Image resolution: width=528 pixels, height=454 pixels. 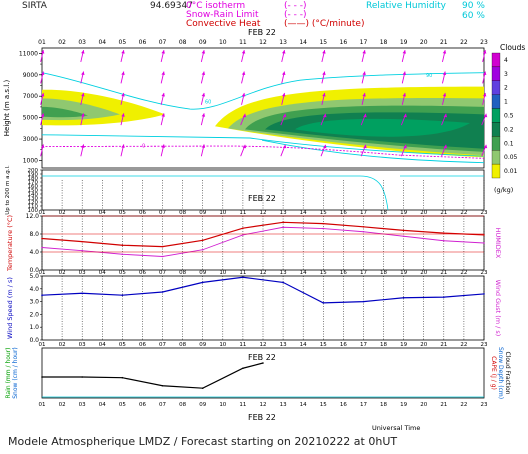 What do you see at coordinates (500, 373) in the screenshot?
I see `snow-depth-axis-label: Snow Depth (cm)` at bounding box center [500, 373].